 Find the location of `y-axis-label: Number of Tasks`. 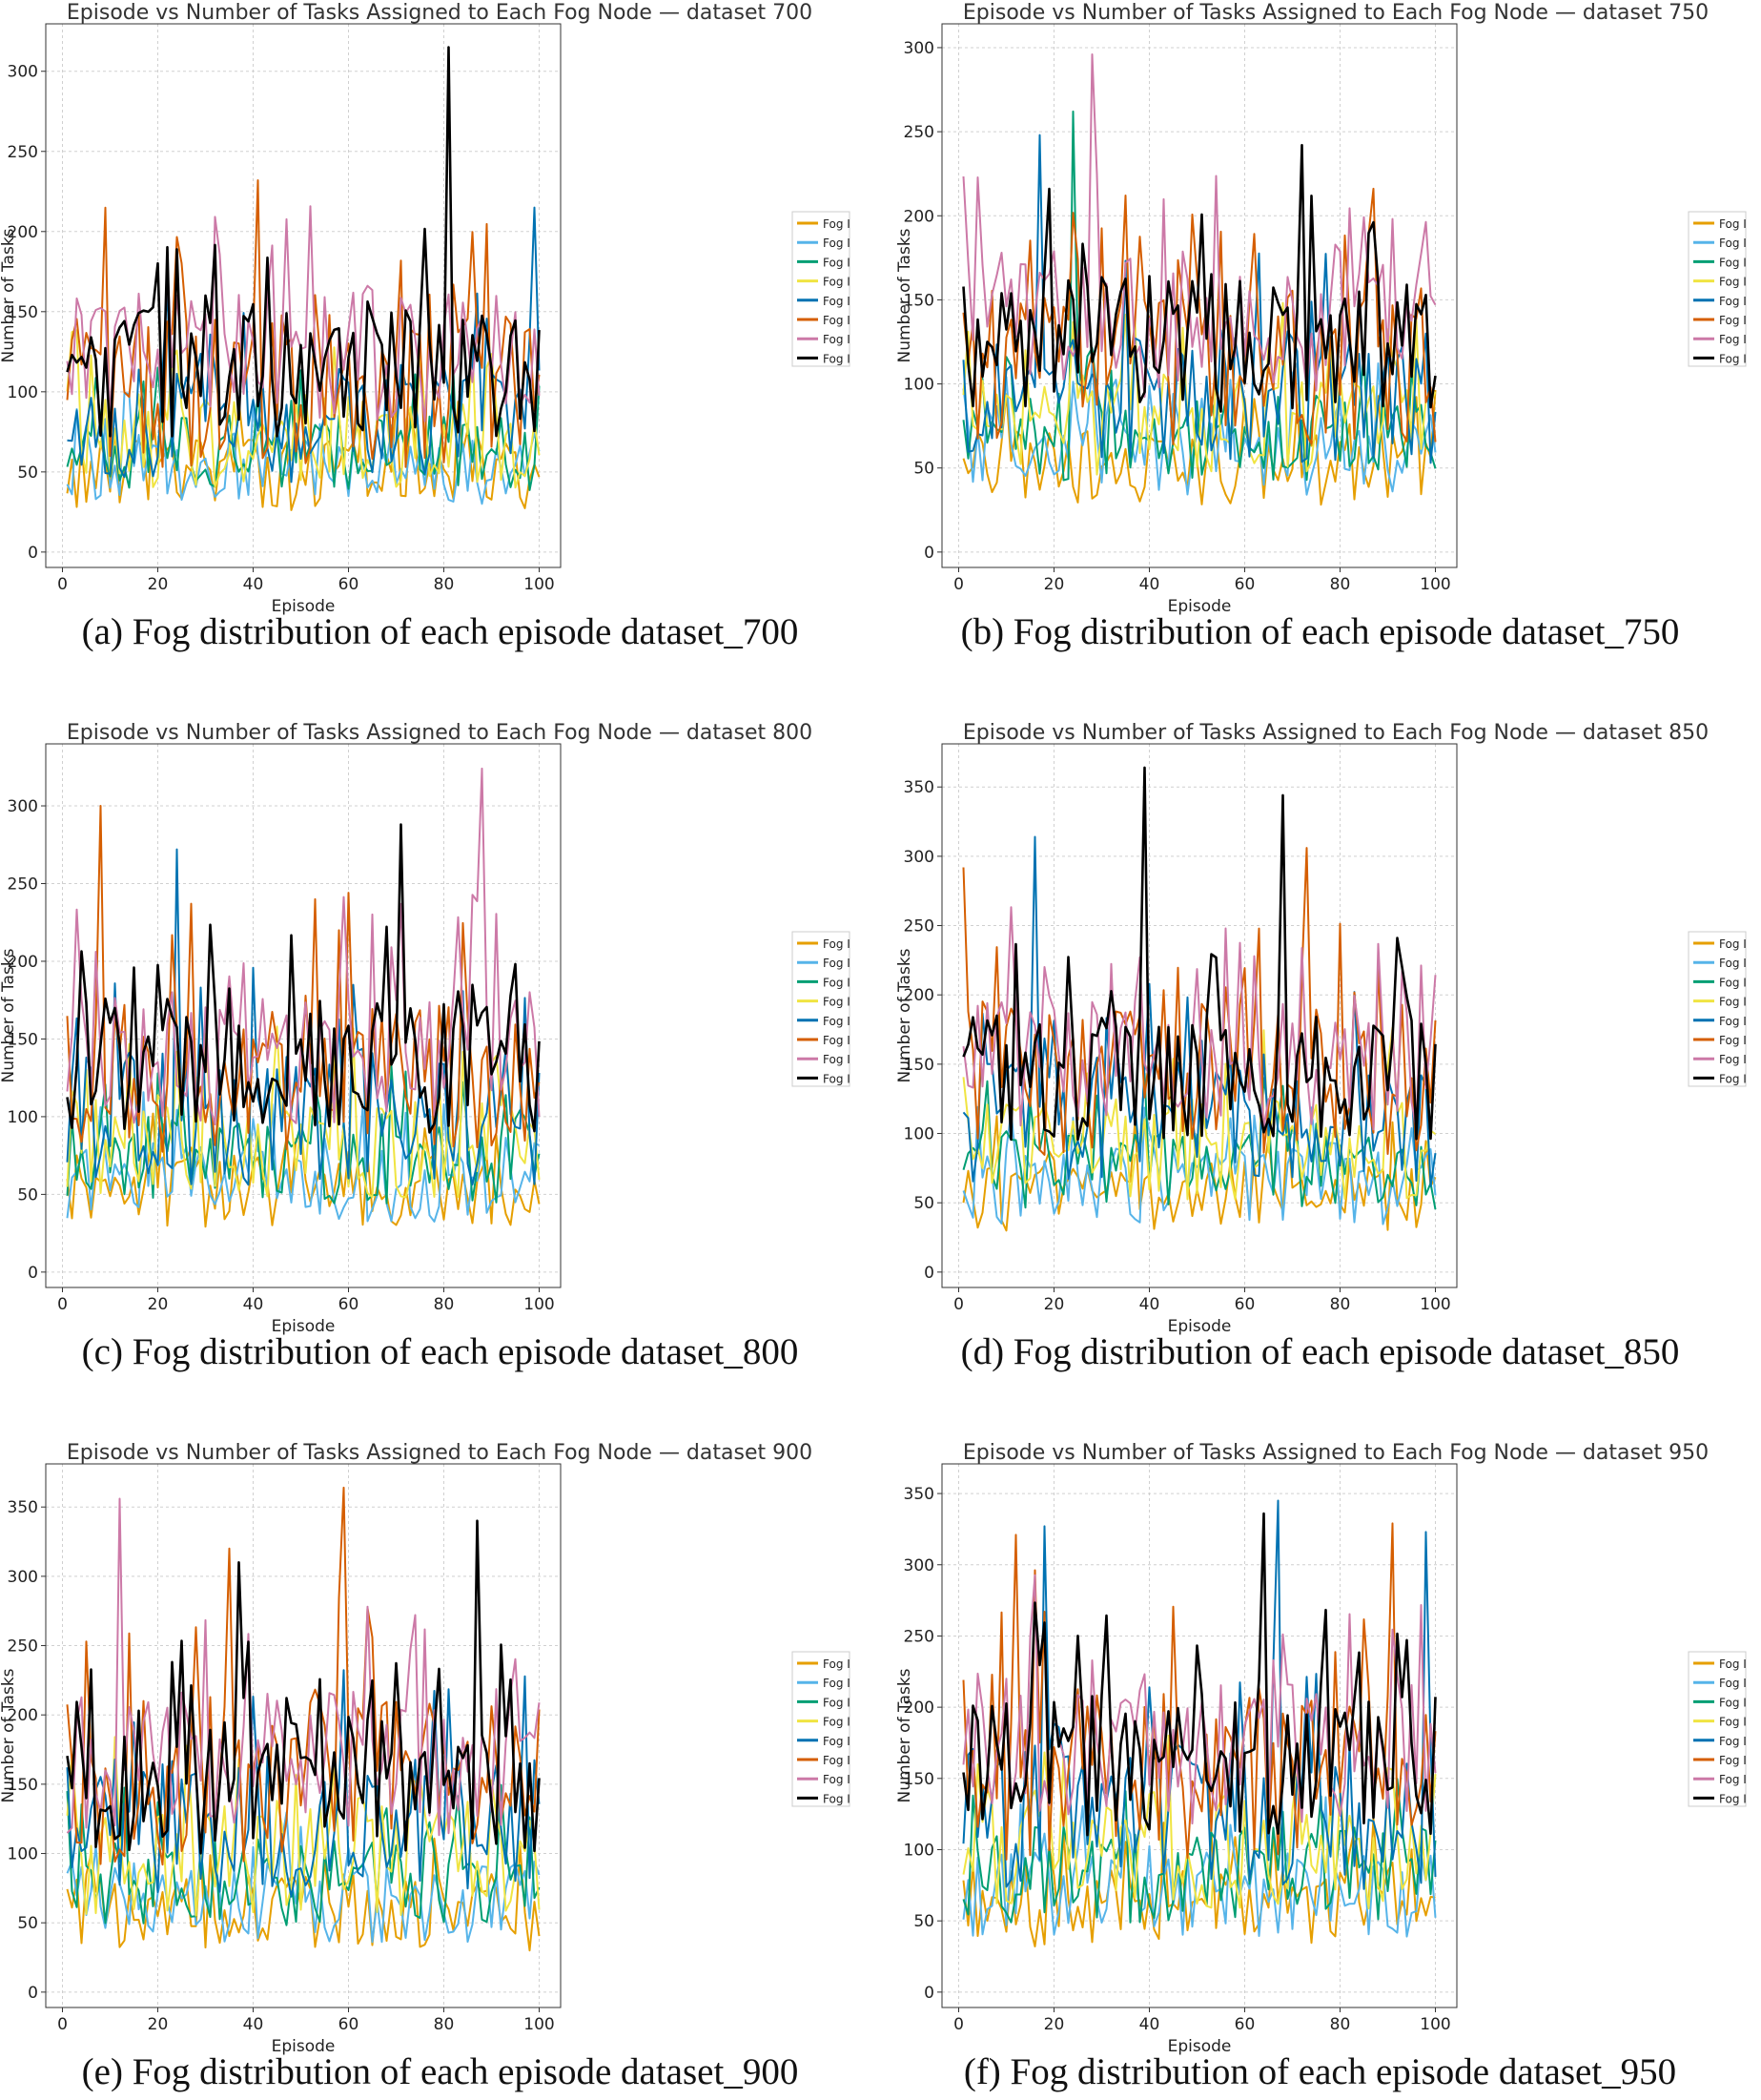

y-axis-label: Number of Tasks is located at coordinates (9, 295).